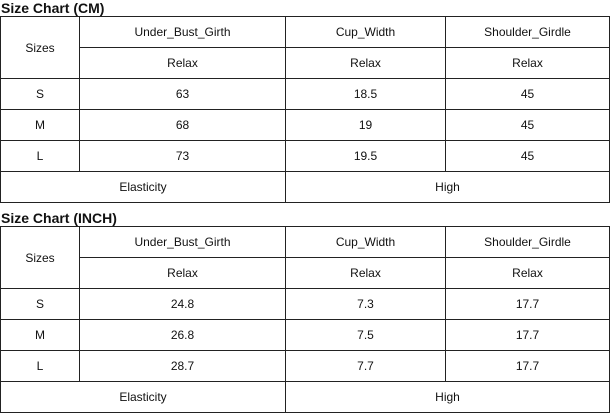 Image resolution: width=610 pixels, height=420 pixels. I want to click on value-cell: 18.5, so click(365, 94).